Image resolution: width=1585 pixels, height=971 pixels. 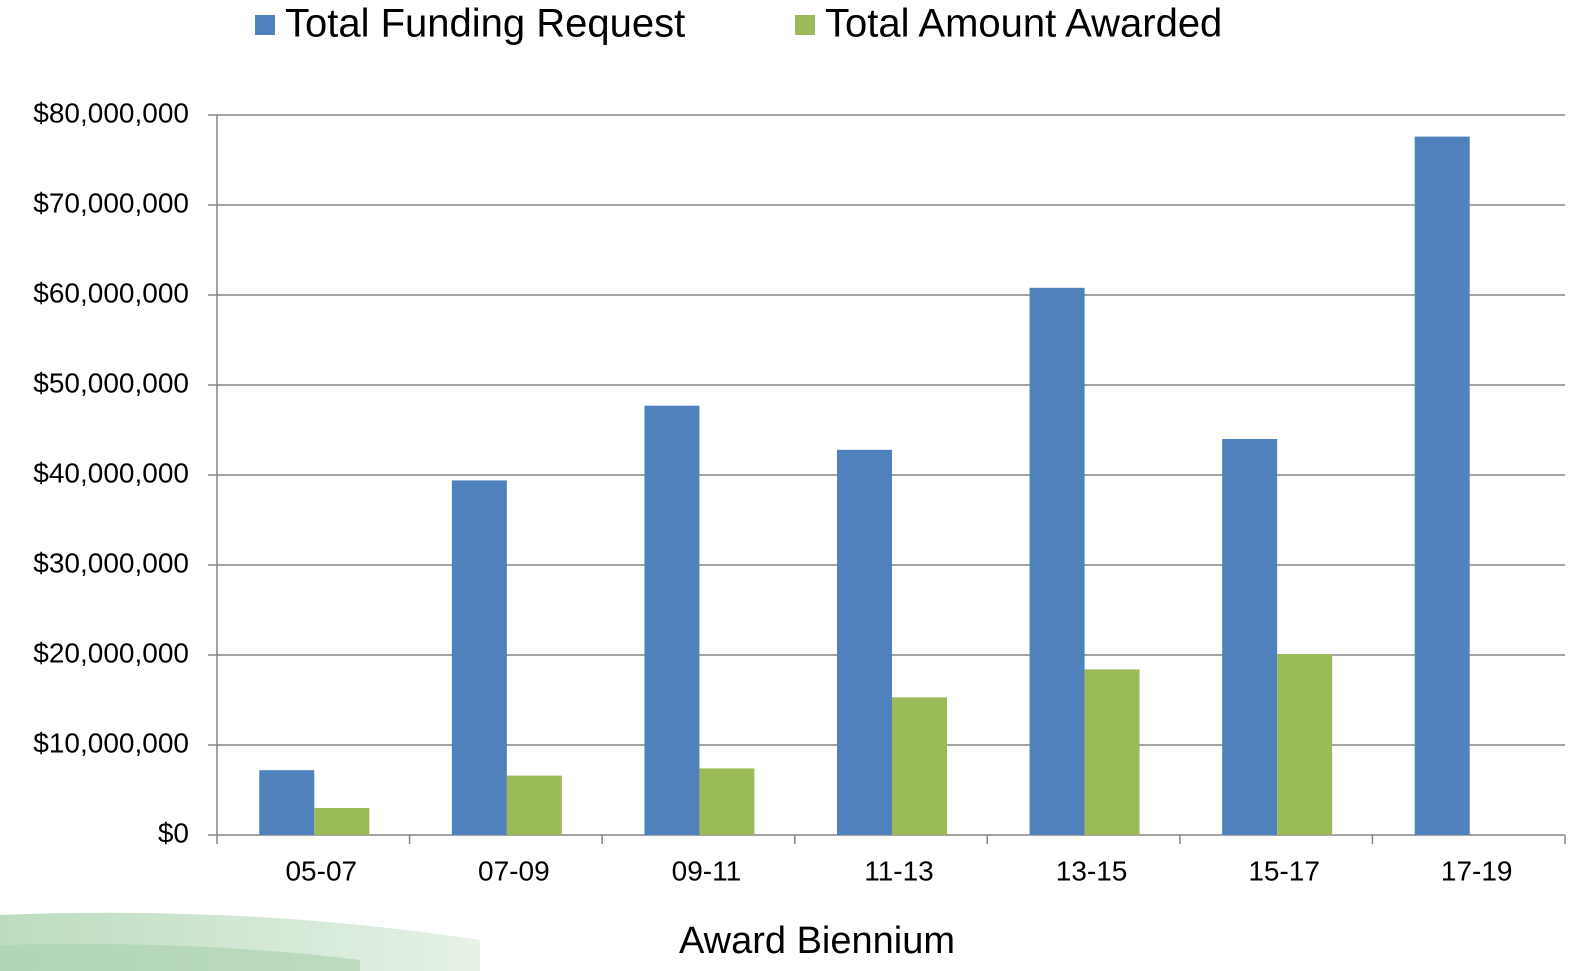 I want to click on decoration, so click(x=180, y=957).